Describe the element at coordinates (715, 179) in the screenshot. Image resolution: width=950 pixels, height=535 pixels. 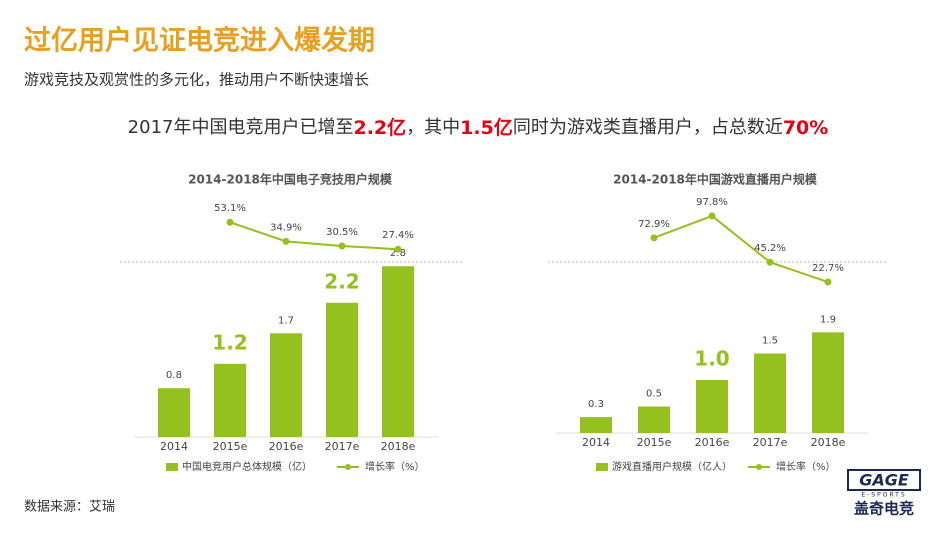
I see `chart-title: 2014-2018年中国游戏直播用户规模` at that location.